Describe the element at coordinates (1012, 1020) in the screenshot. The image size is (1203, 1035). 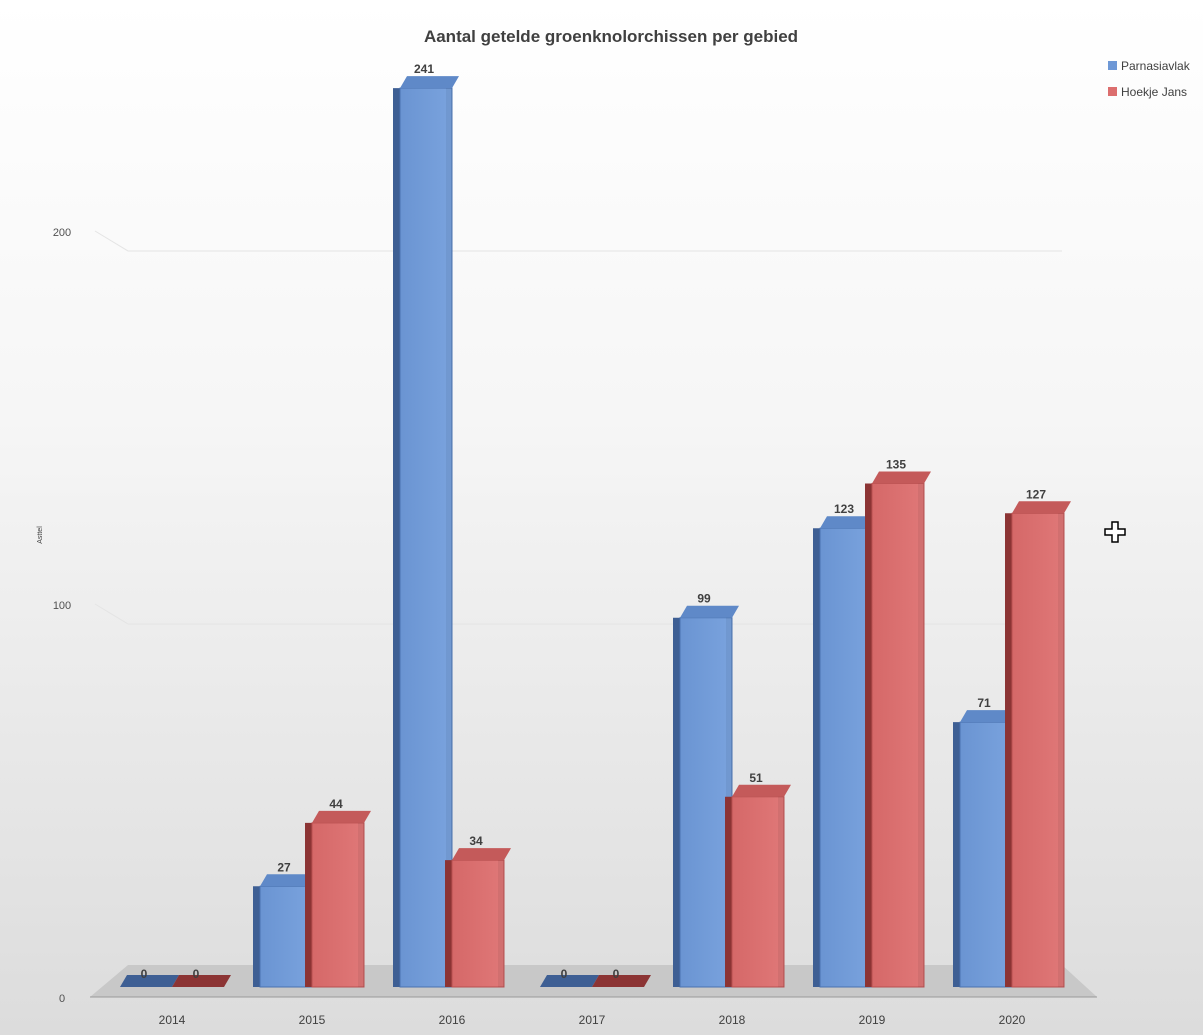
I see `x-tick-label: 2020` at that location.